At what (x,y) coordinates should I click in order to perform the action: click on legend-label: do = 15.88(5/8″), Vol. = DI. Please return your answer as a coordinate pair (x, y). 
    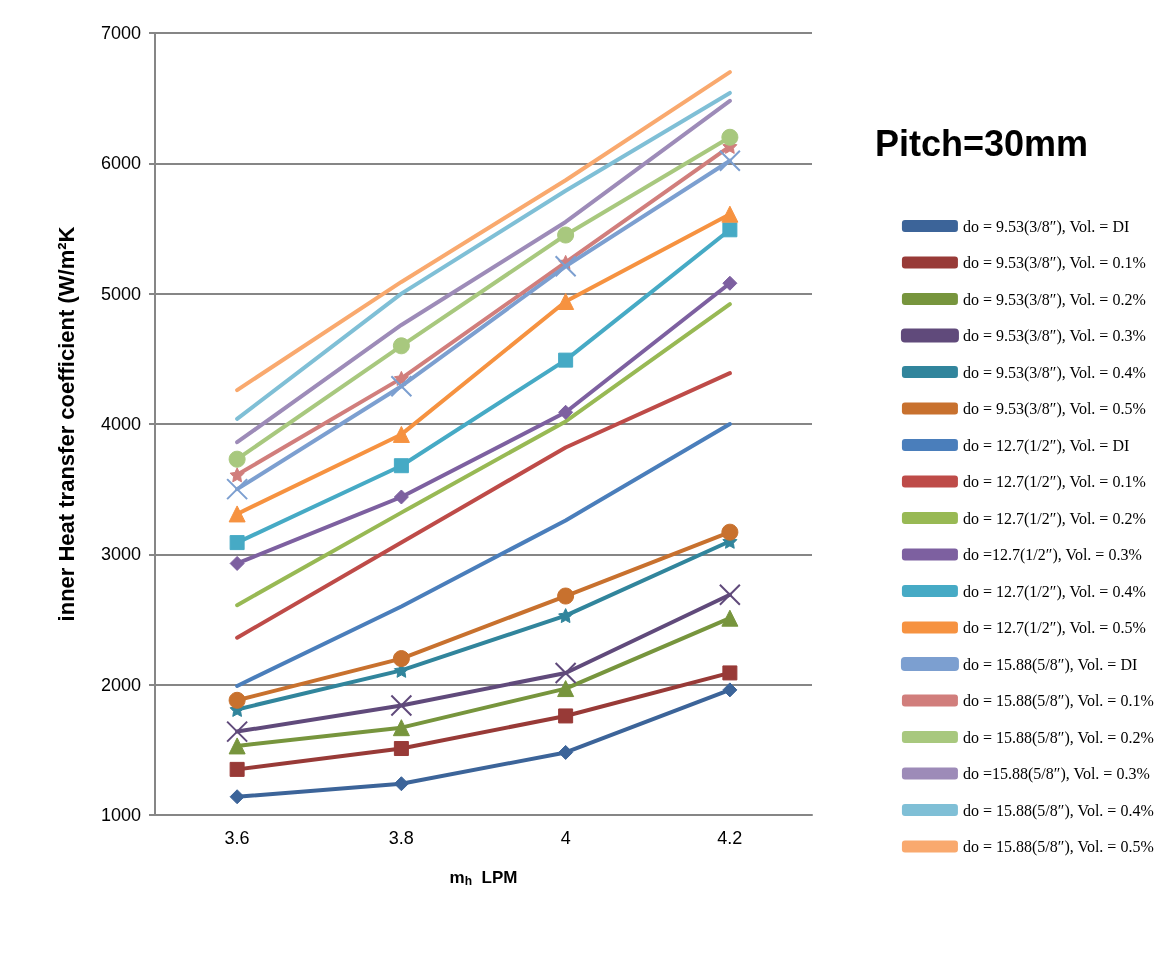
    Looking at the image, I should click on (1050, 664).